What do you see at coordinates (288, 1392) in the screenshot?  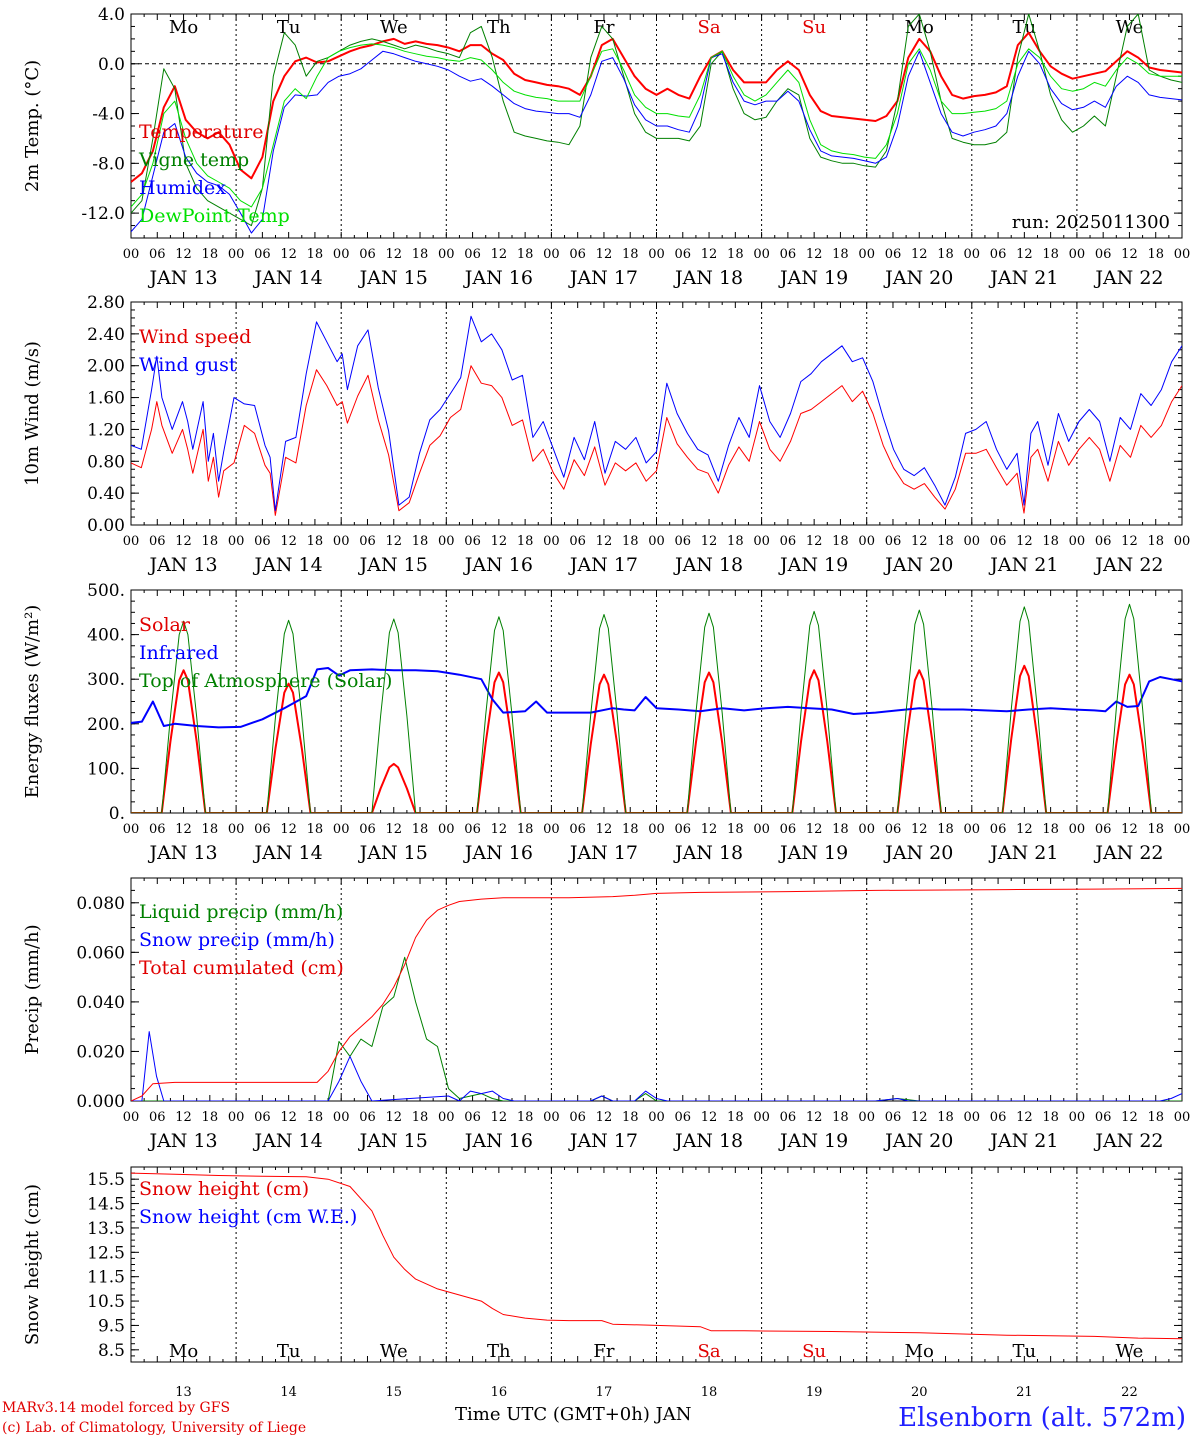 I see `date-label: 14` at bounding box center [288, 1392].